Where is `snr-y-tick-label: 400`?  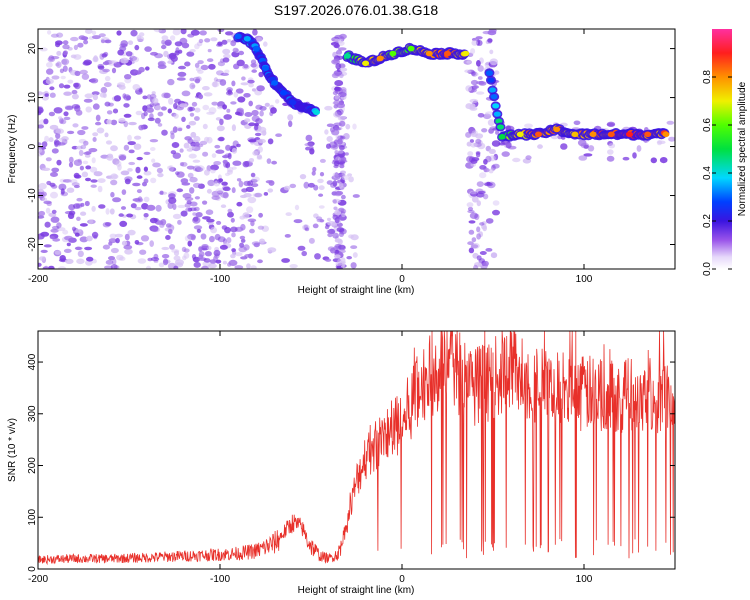 snr-y-tick-label: 400 is located at coordinates (32, 361).